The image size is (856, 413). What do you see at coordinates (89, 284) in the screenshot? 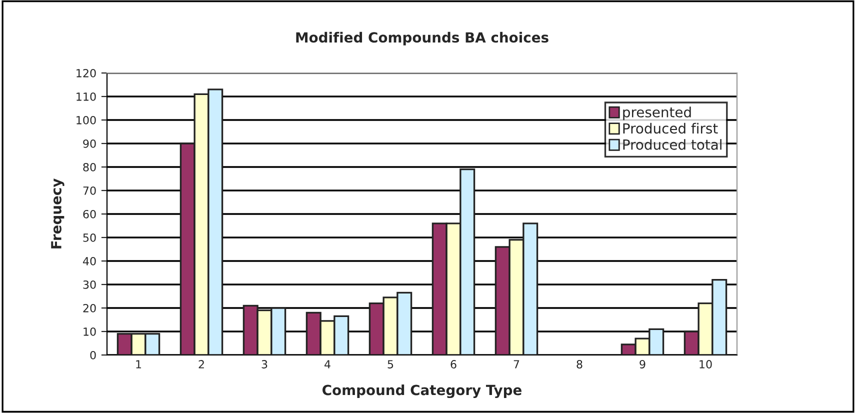
I see `y-tick-label: 30` at bounding box center [89, 284].